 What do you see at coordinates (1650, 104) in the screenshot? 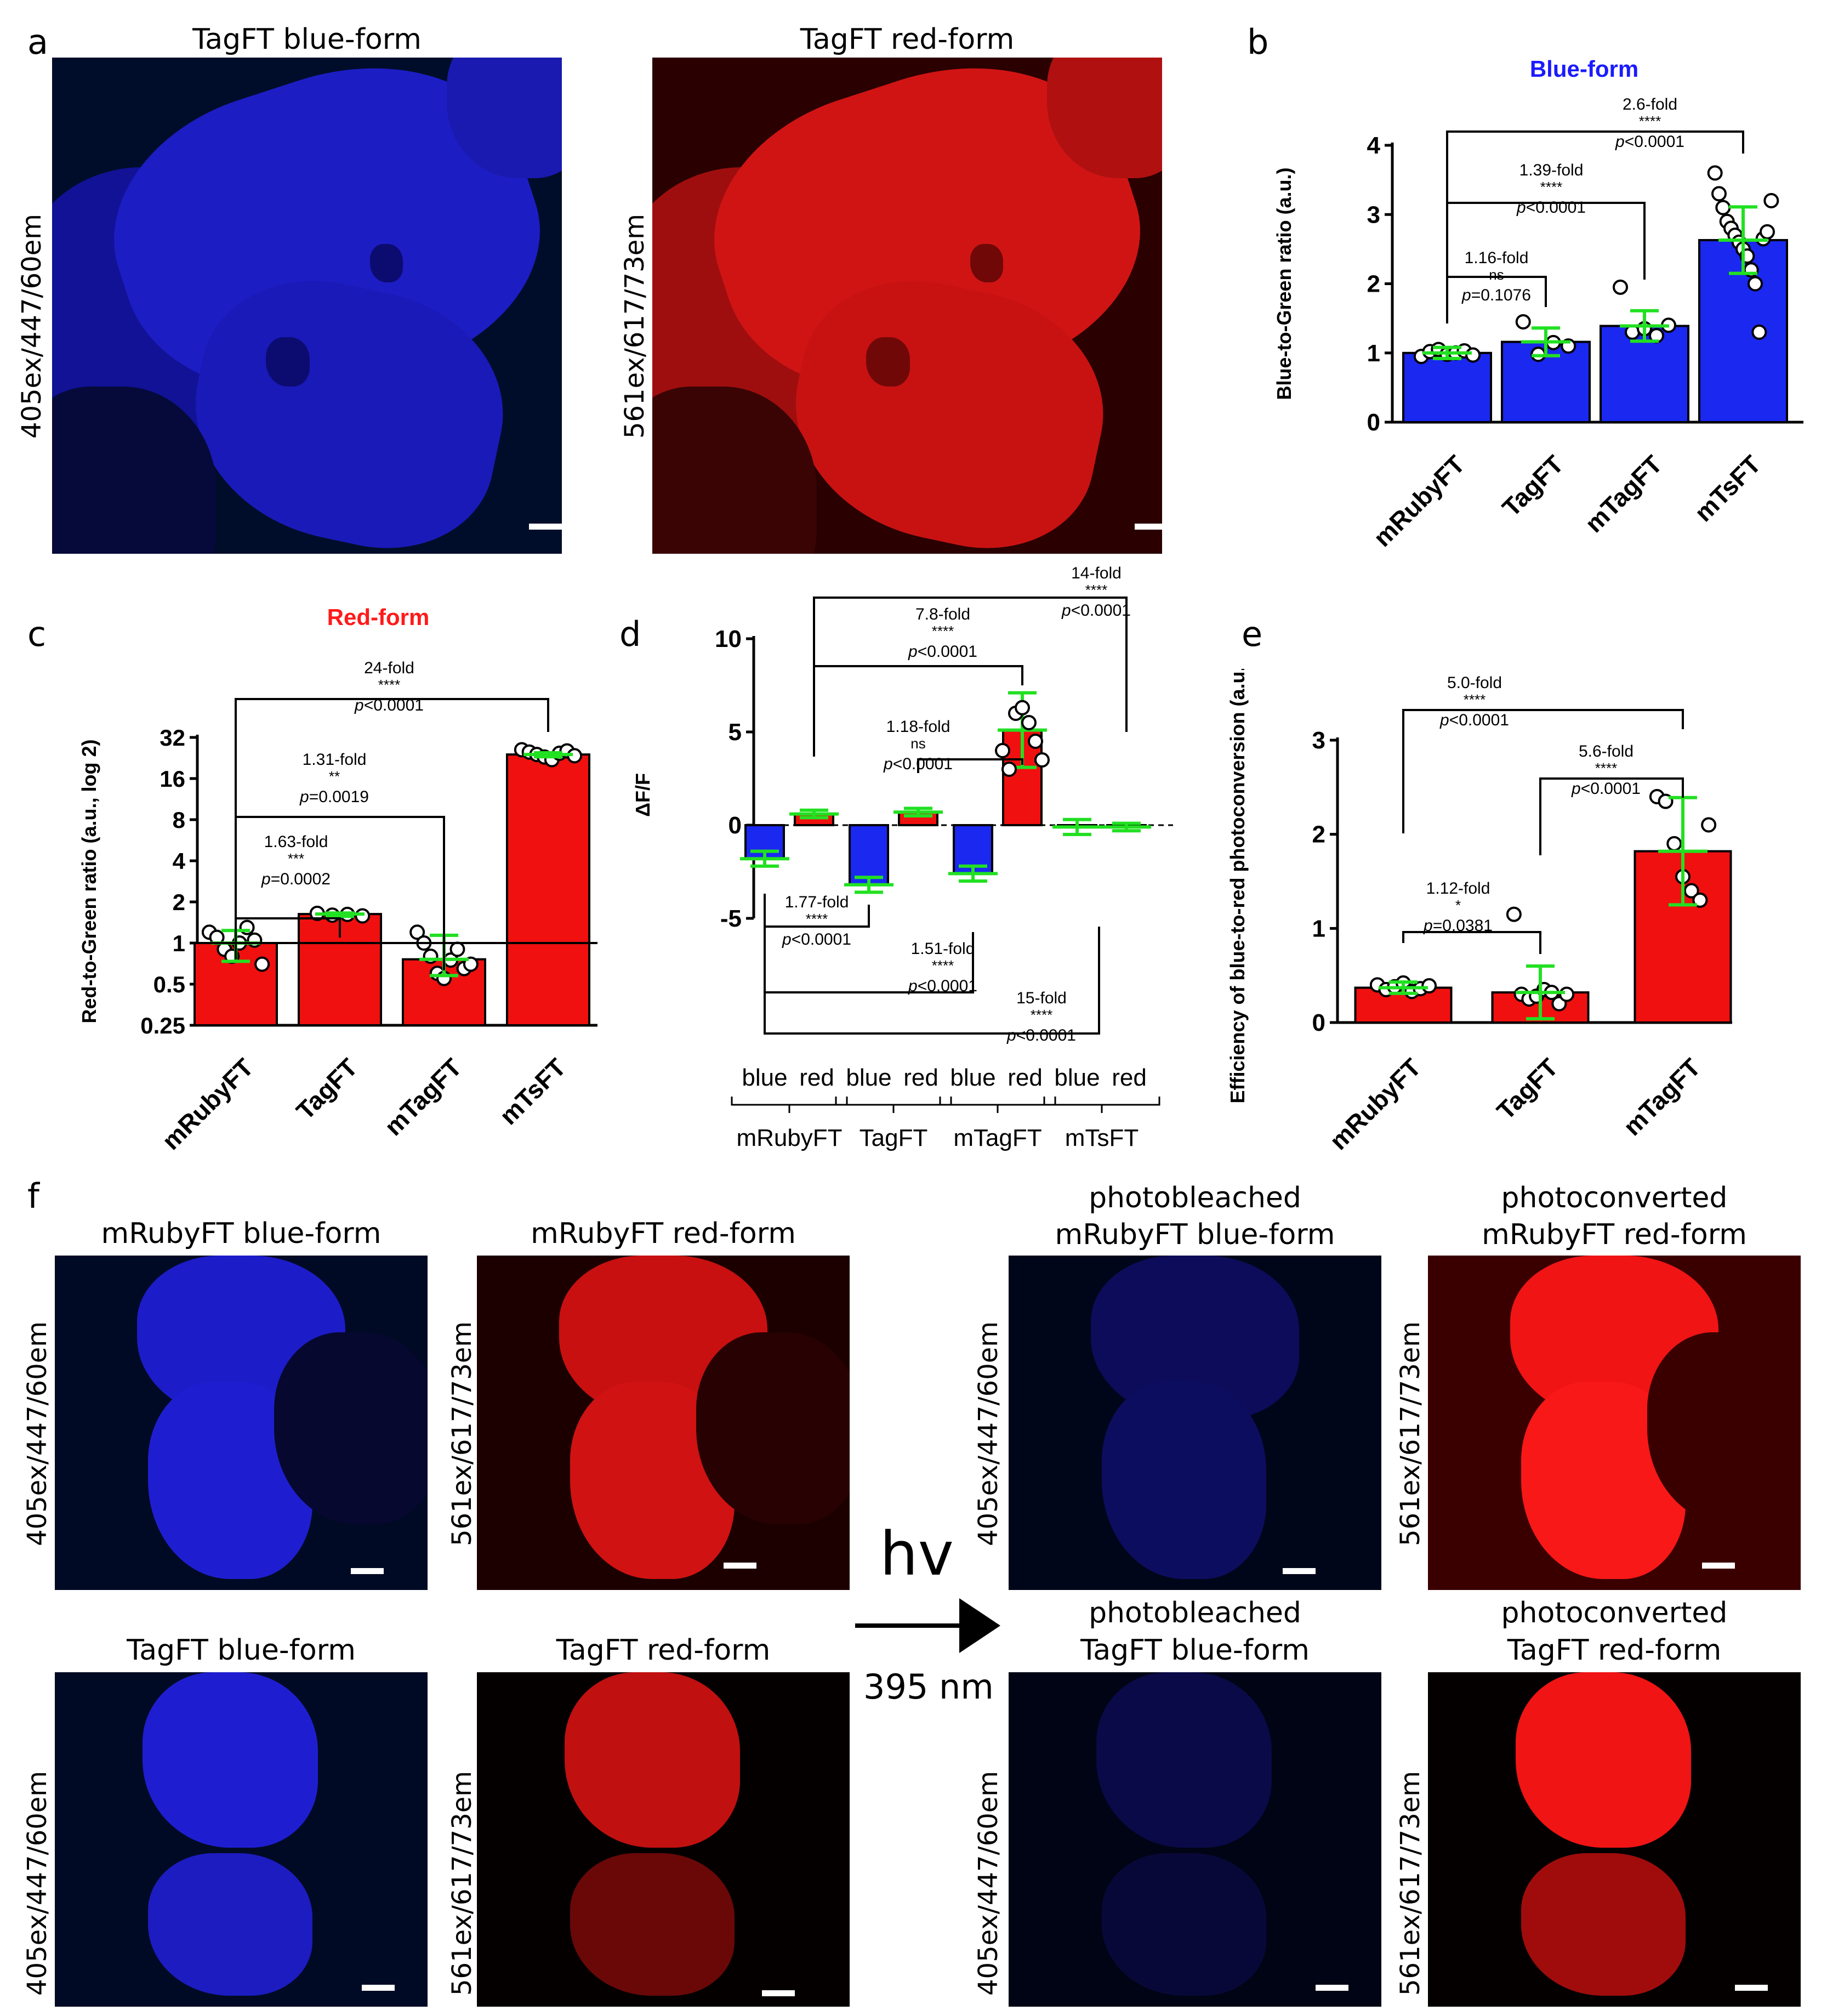
I see `chart-b-comp-3-fold: 2.6-fold` at bounding box center [1650, 104].